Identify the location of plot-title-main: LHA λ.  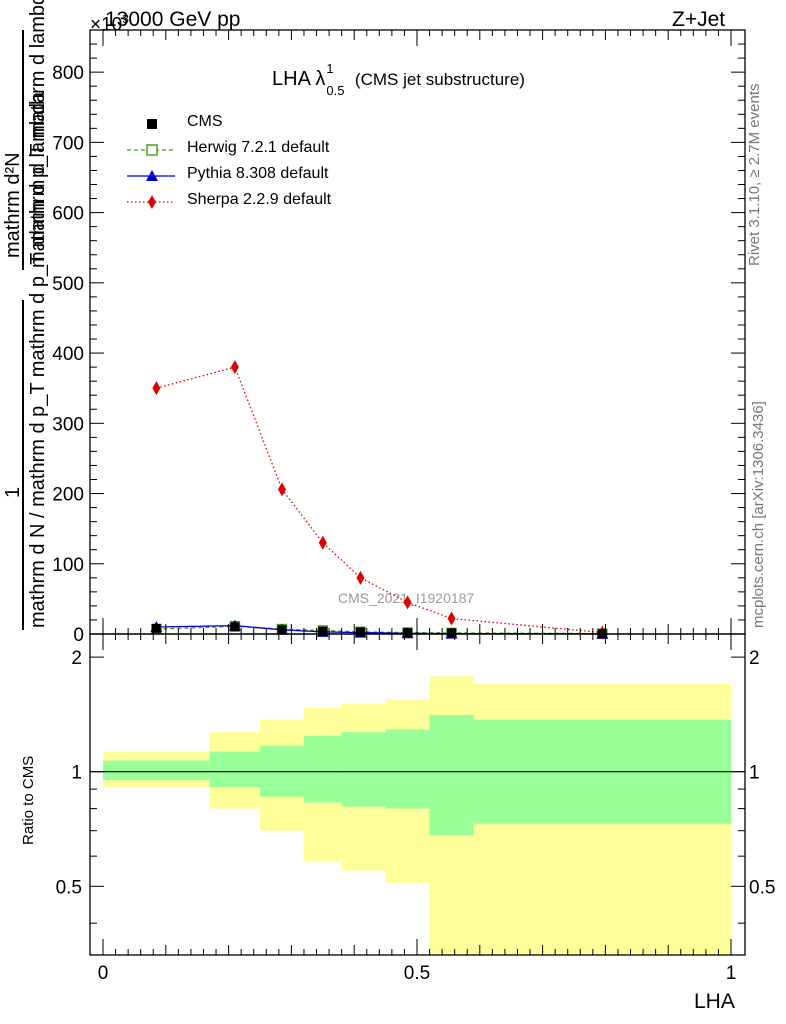
(299, 79).